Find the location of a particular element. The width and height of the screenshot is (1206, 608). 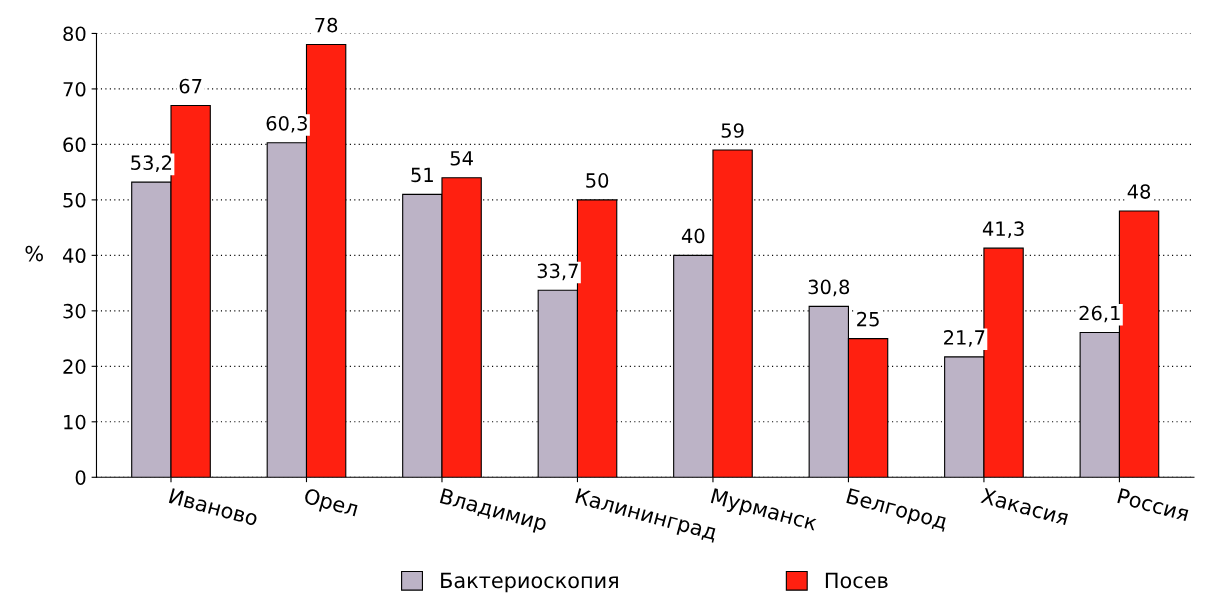

data-label: 25 is located at coordinates (868, 319).